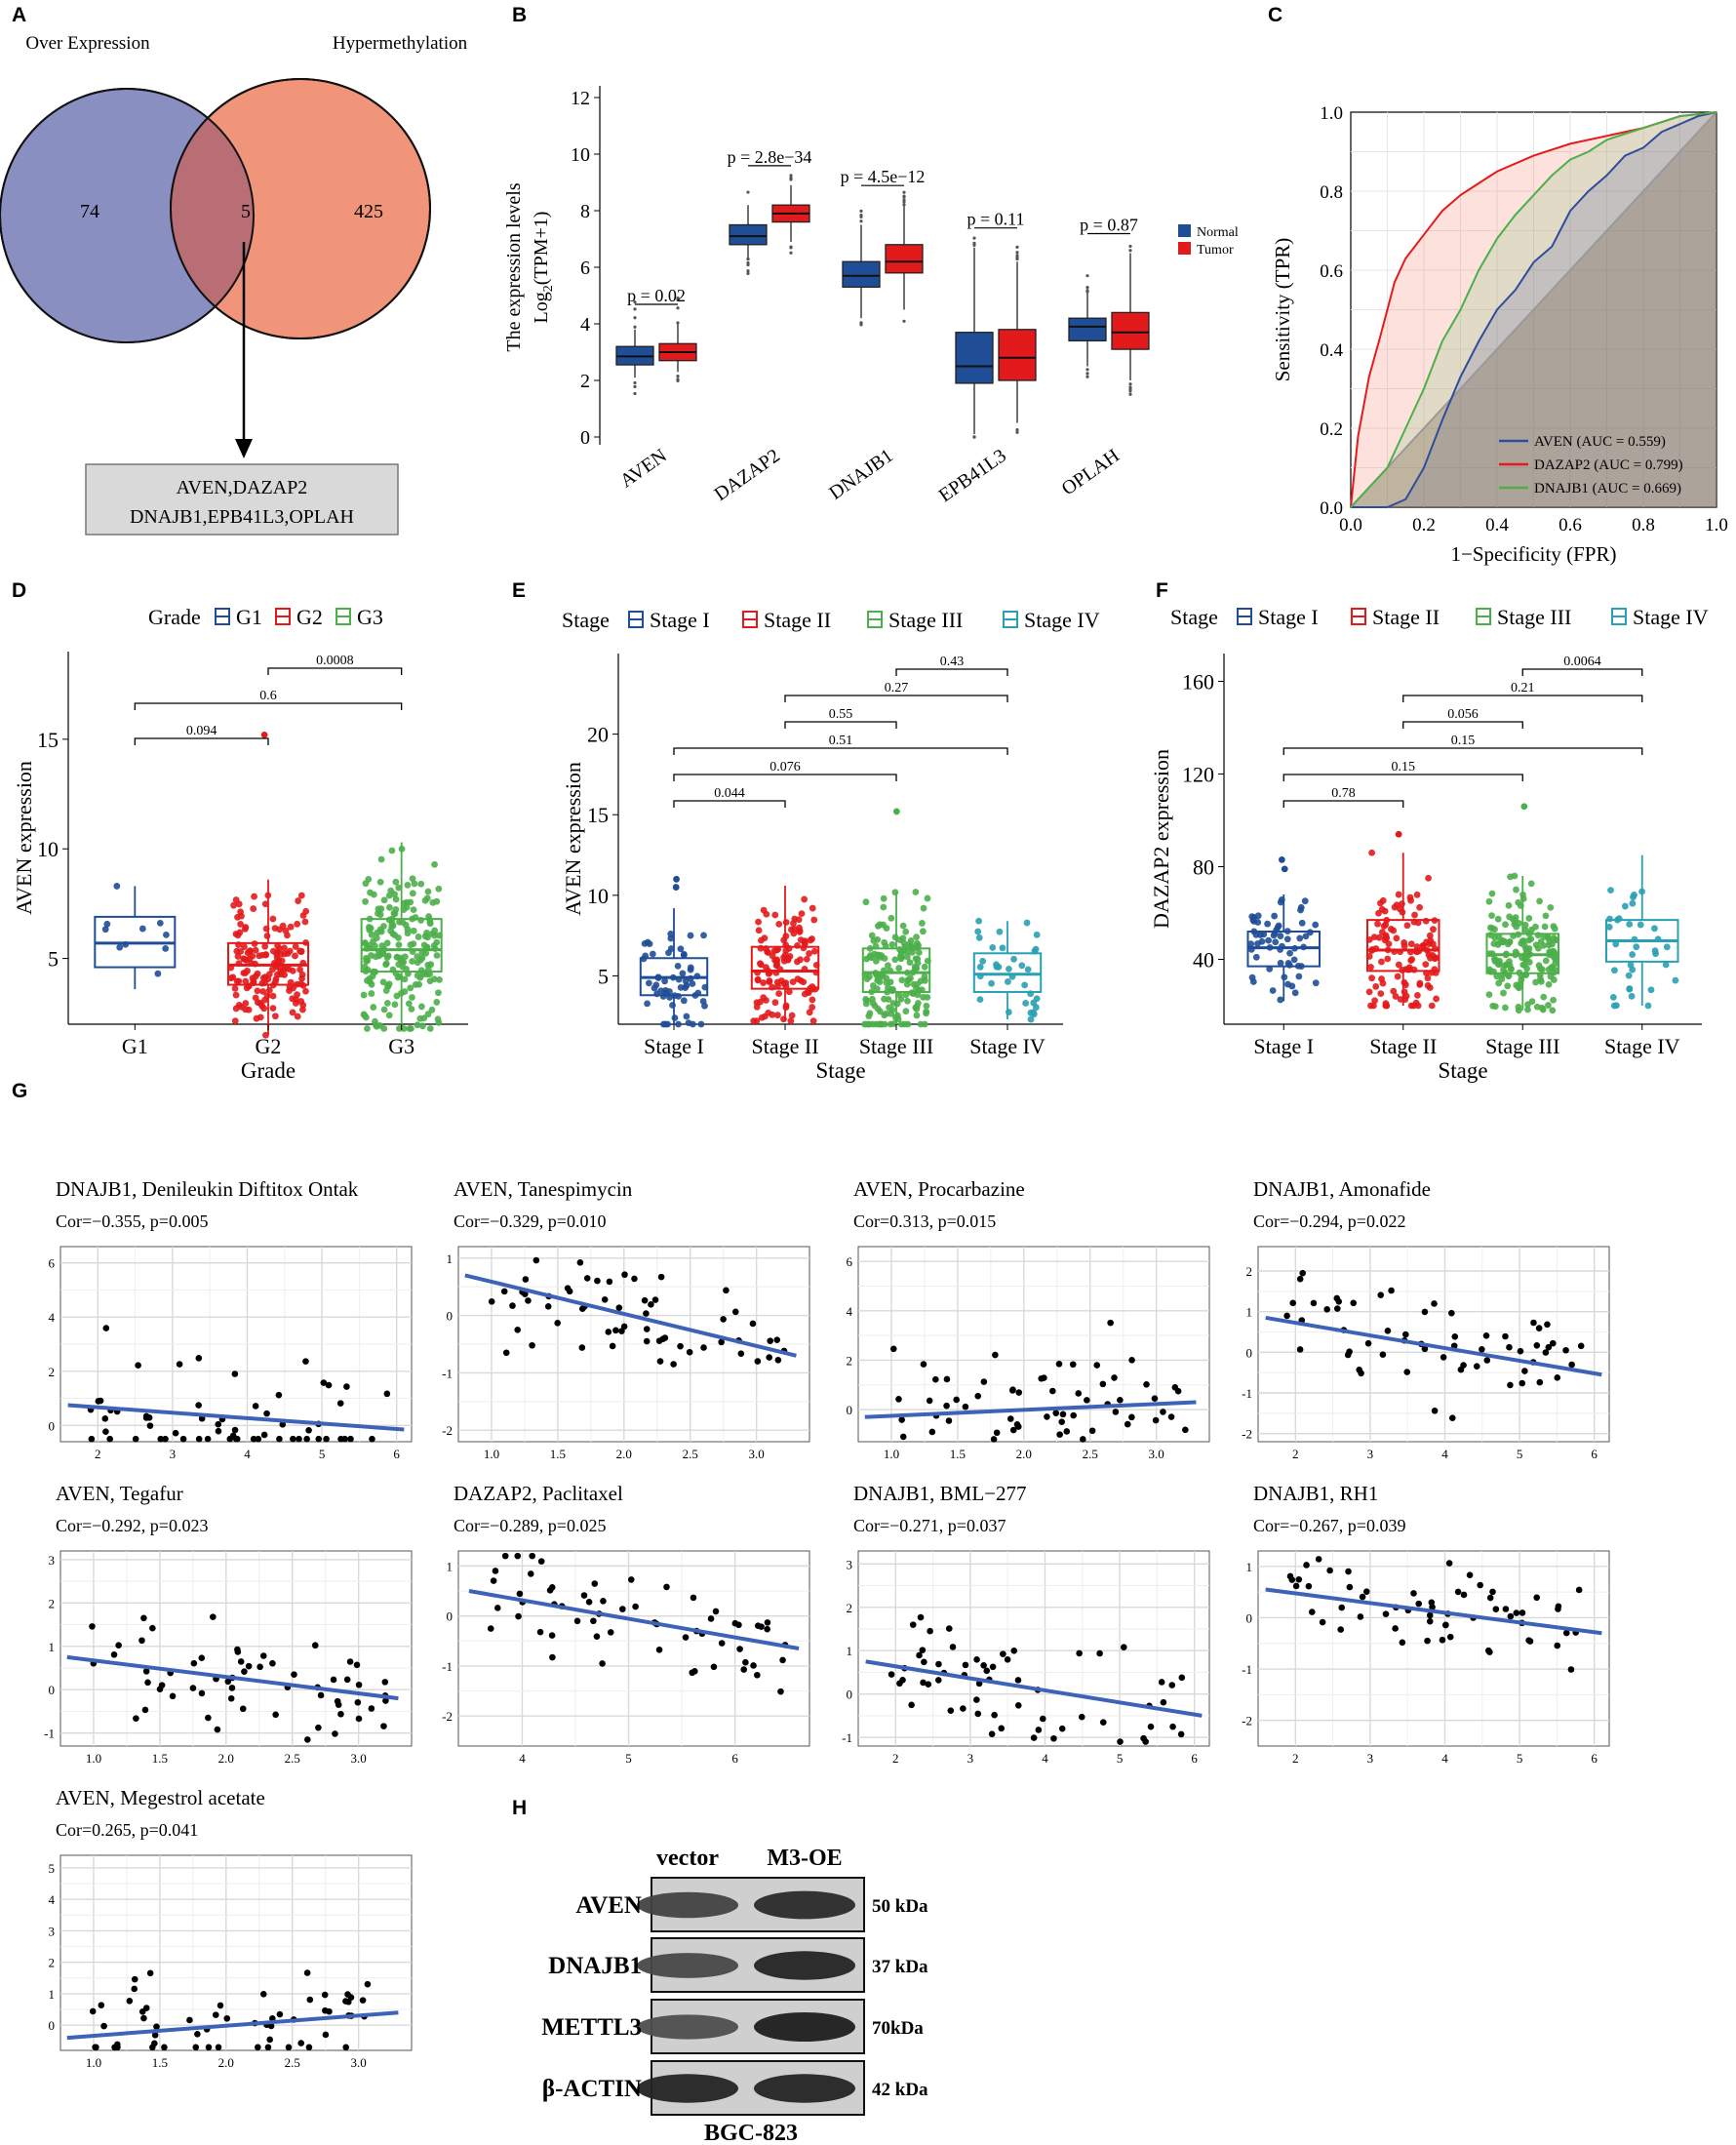  Describe the element at coordinates (1463, 741) in the screenshot. I see `comparison-pvalue: 0.15` at that location.